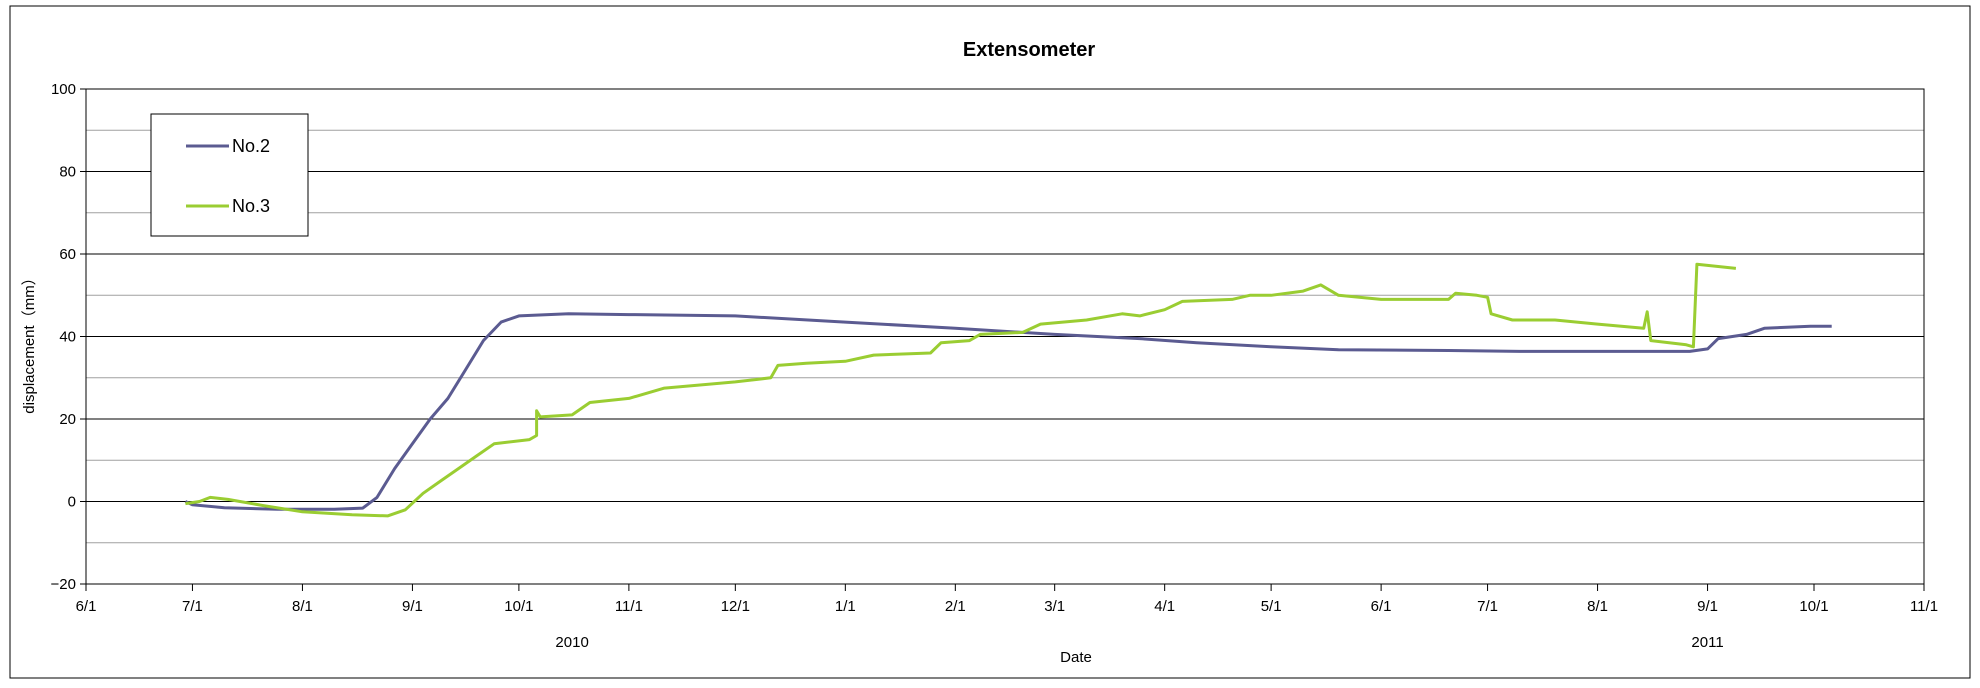 The width and height of the screenshot is (1980, 688). Describe the element at coordinates (1707, 642) in the screenshot. I see `year-label: 2011` at that location.